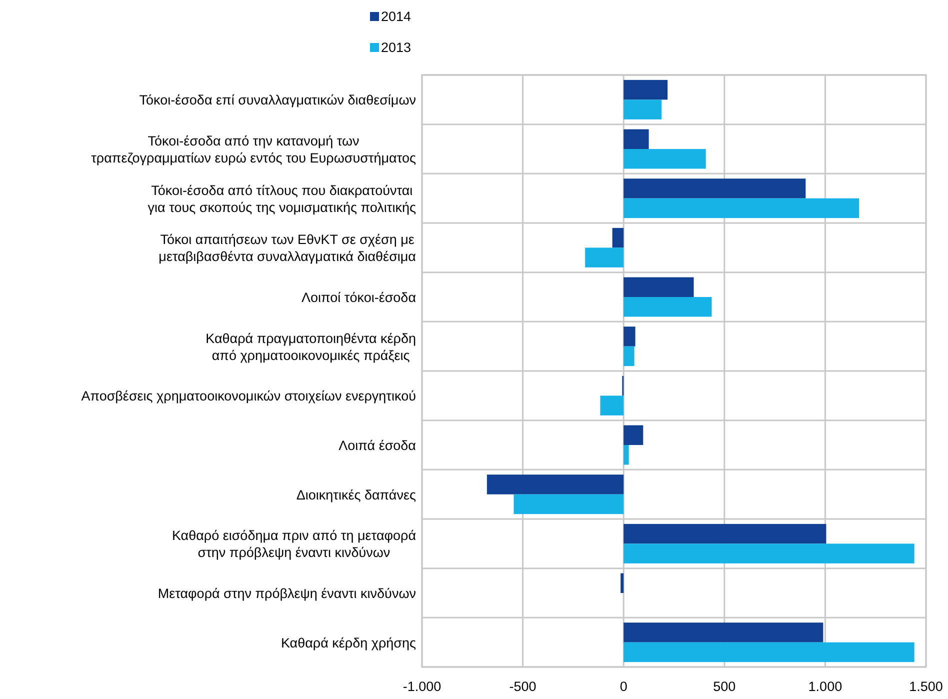 The height and width of the screenshot is (699, 948). Describe the element at coordinates (422, 686) in the screenshot. I see `x-tick-label: -1.000` at that location.